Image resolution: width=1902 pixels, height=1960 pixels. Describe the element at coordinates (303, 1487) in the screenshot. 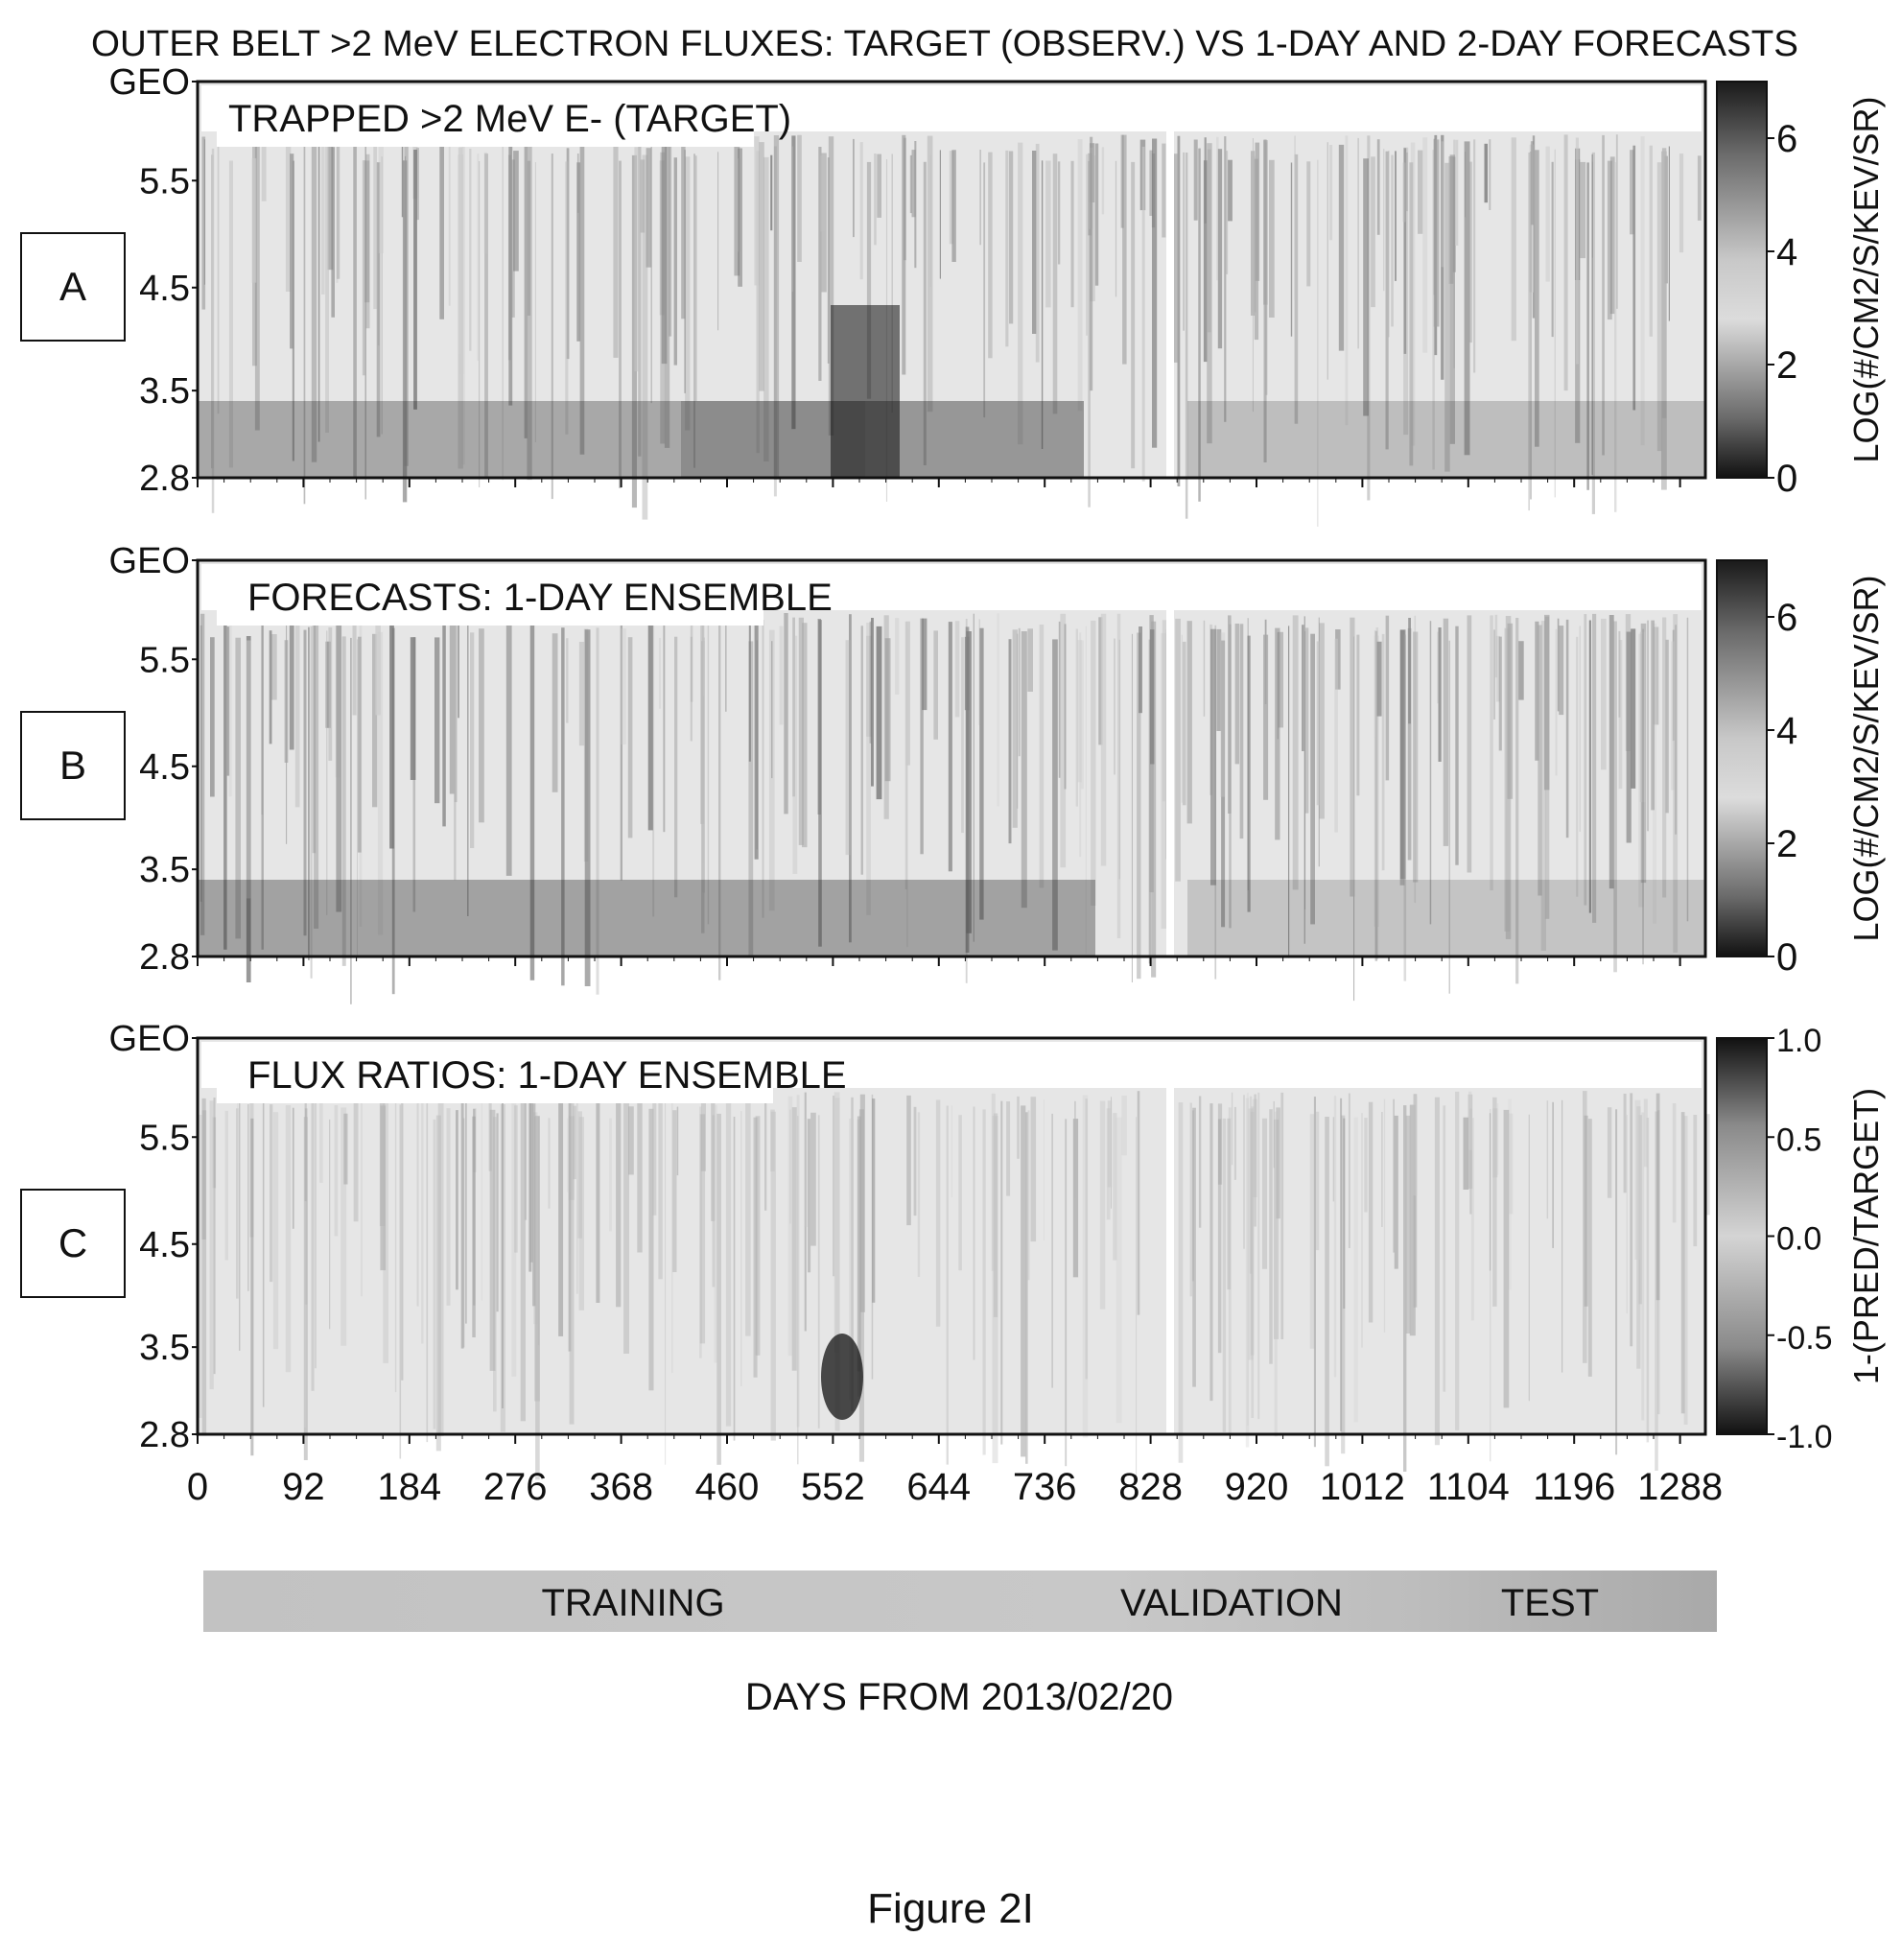

I see `x-tick-label: 92` at that location.